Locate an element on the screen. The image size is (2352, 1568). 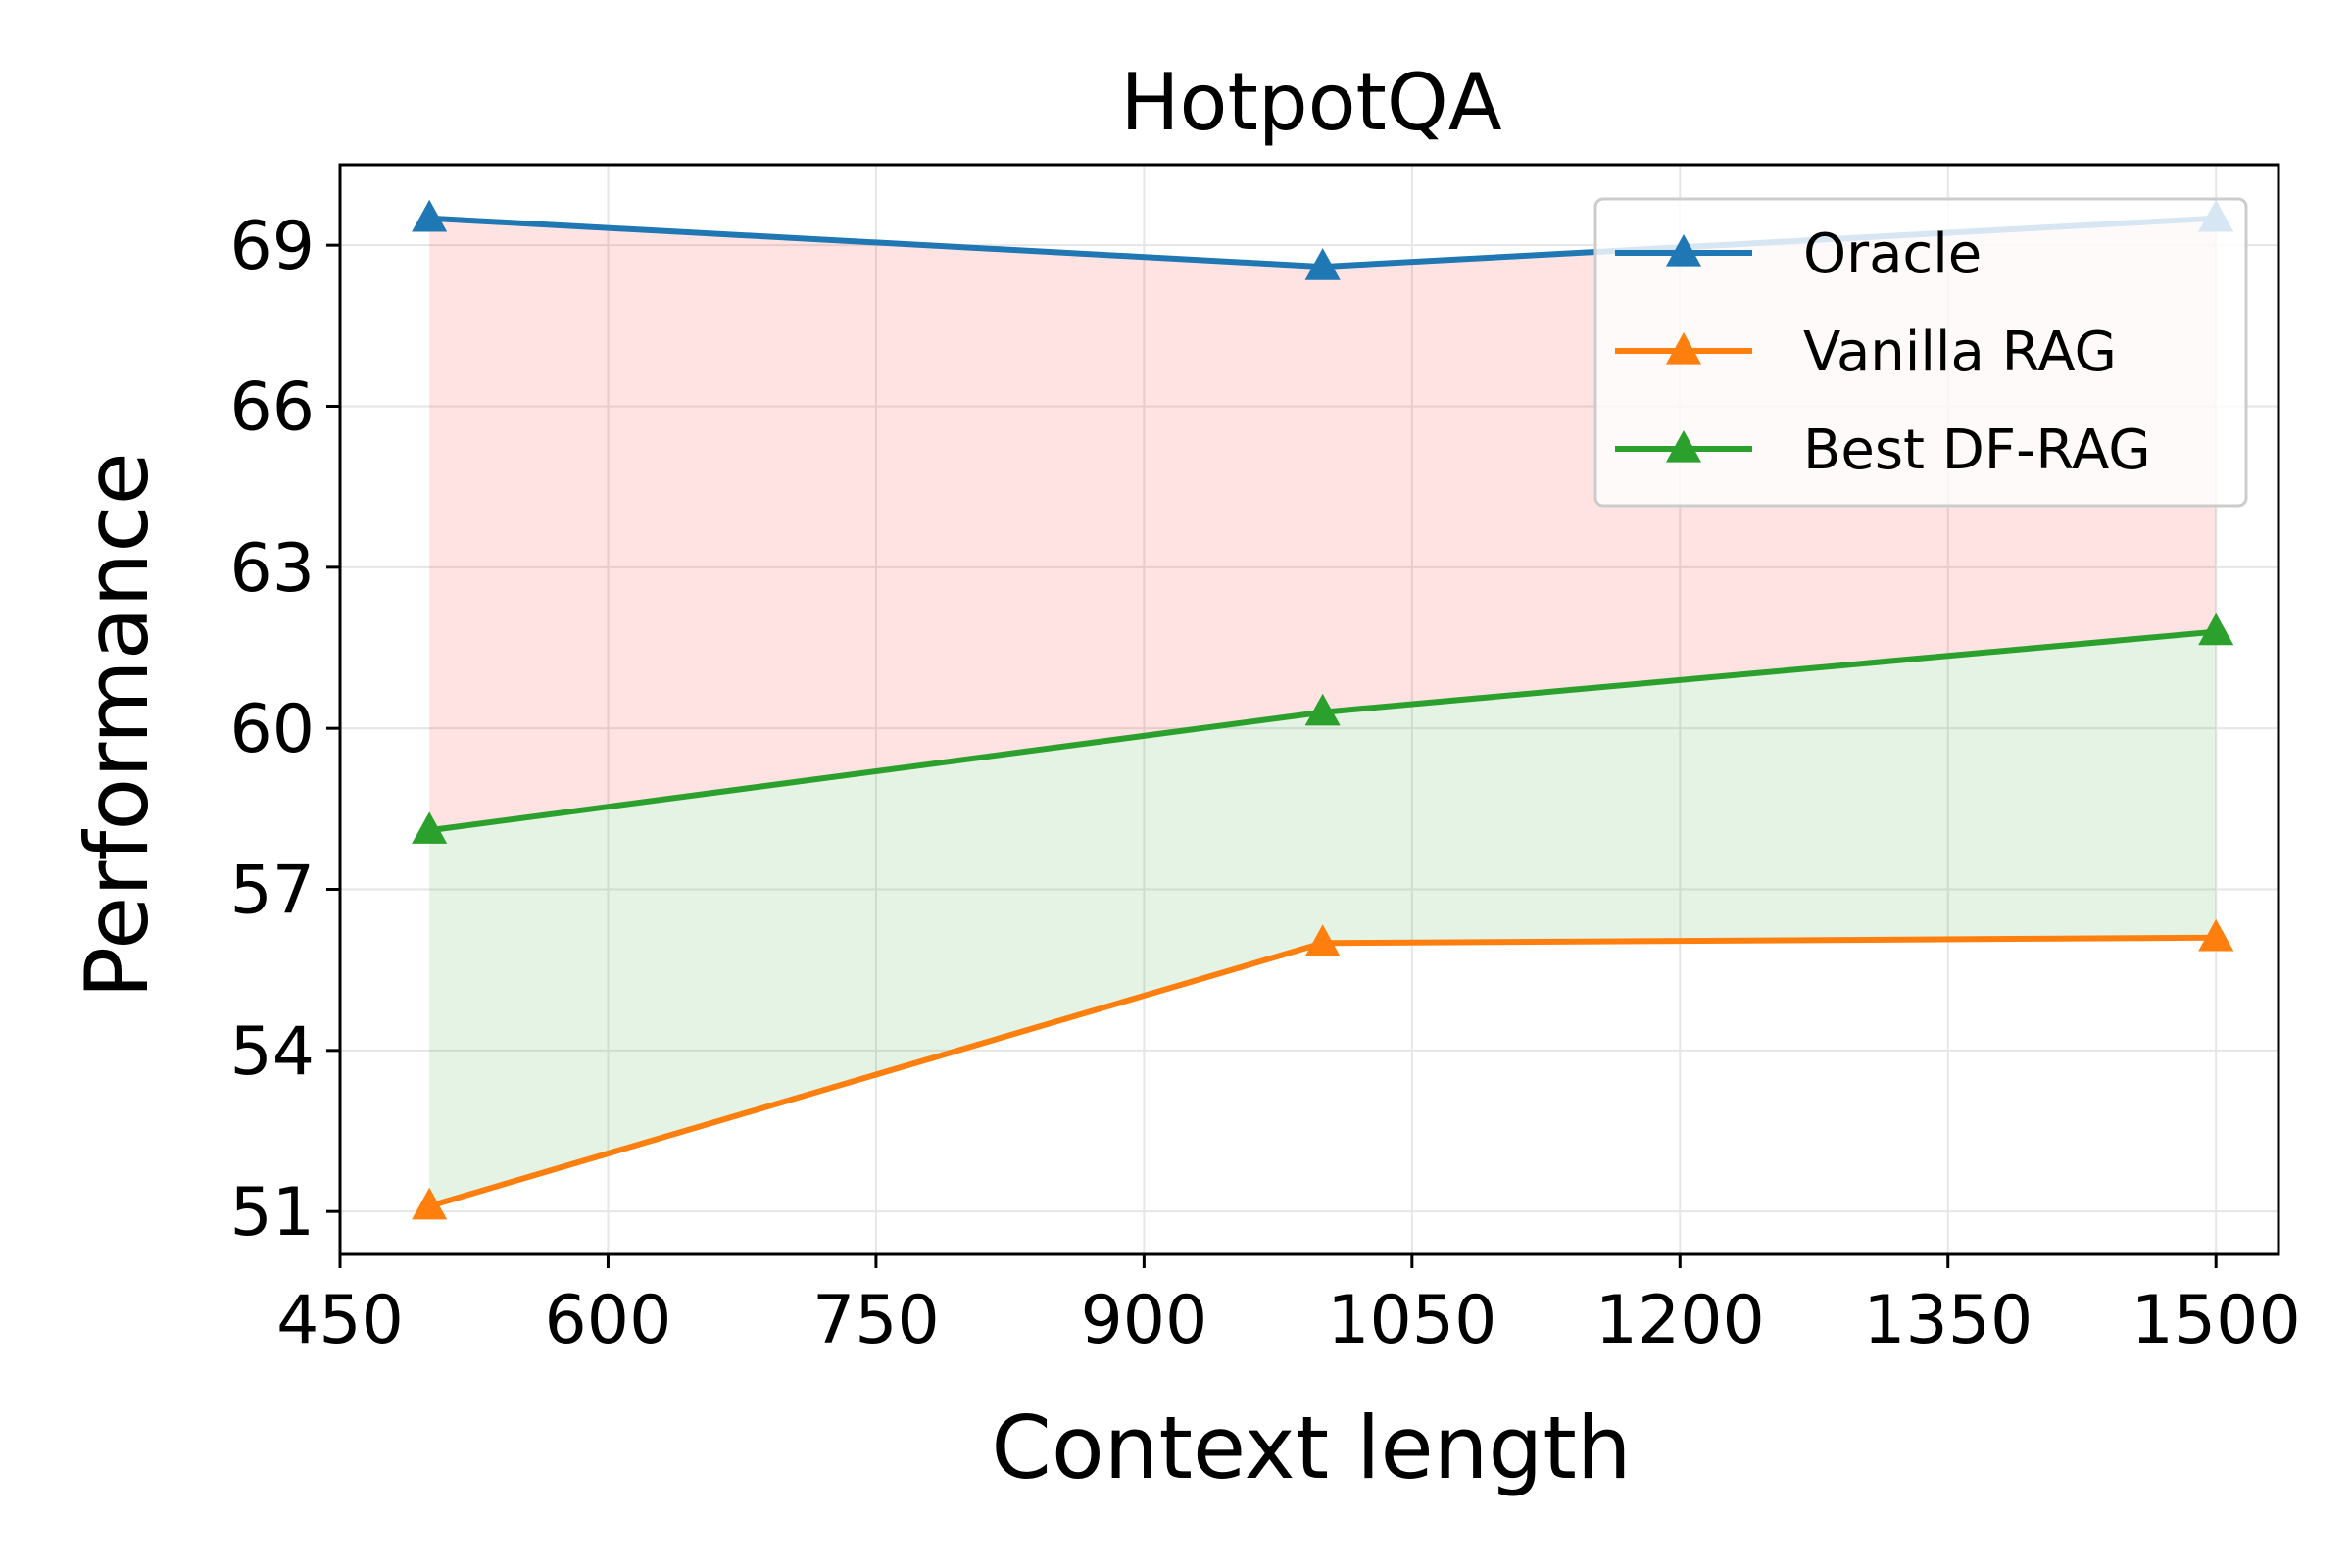
legend-label-best-df-rag: Best DF-RAG is located at coordinates (1977, 450).